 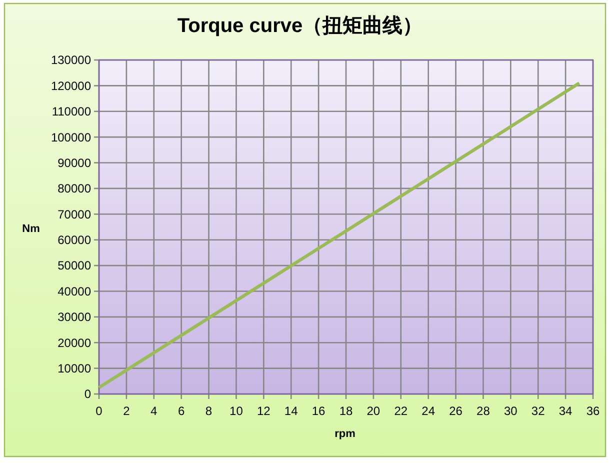 What do you see at coordinates (71, 60) in the screenshot?
I see `y-tick-label: 130000` at bounding box center [71, 60].